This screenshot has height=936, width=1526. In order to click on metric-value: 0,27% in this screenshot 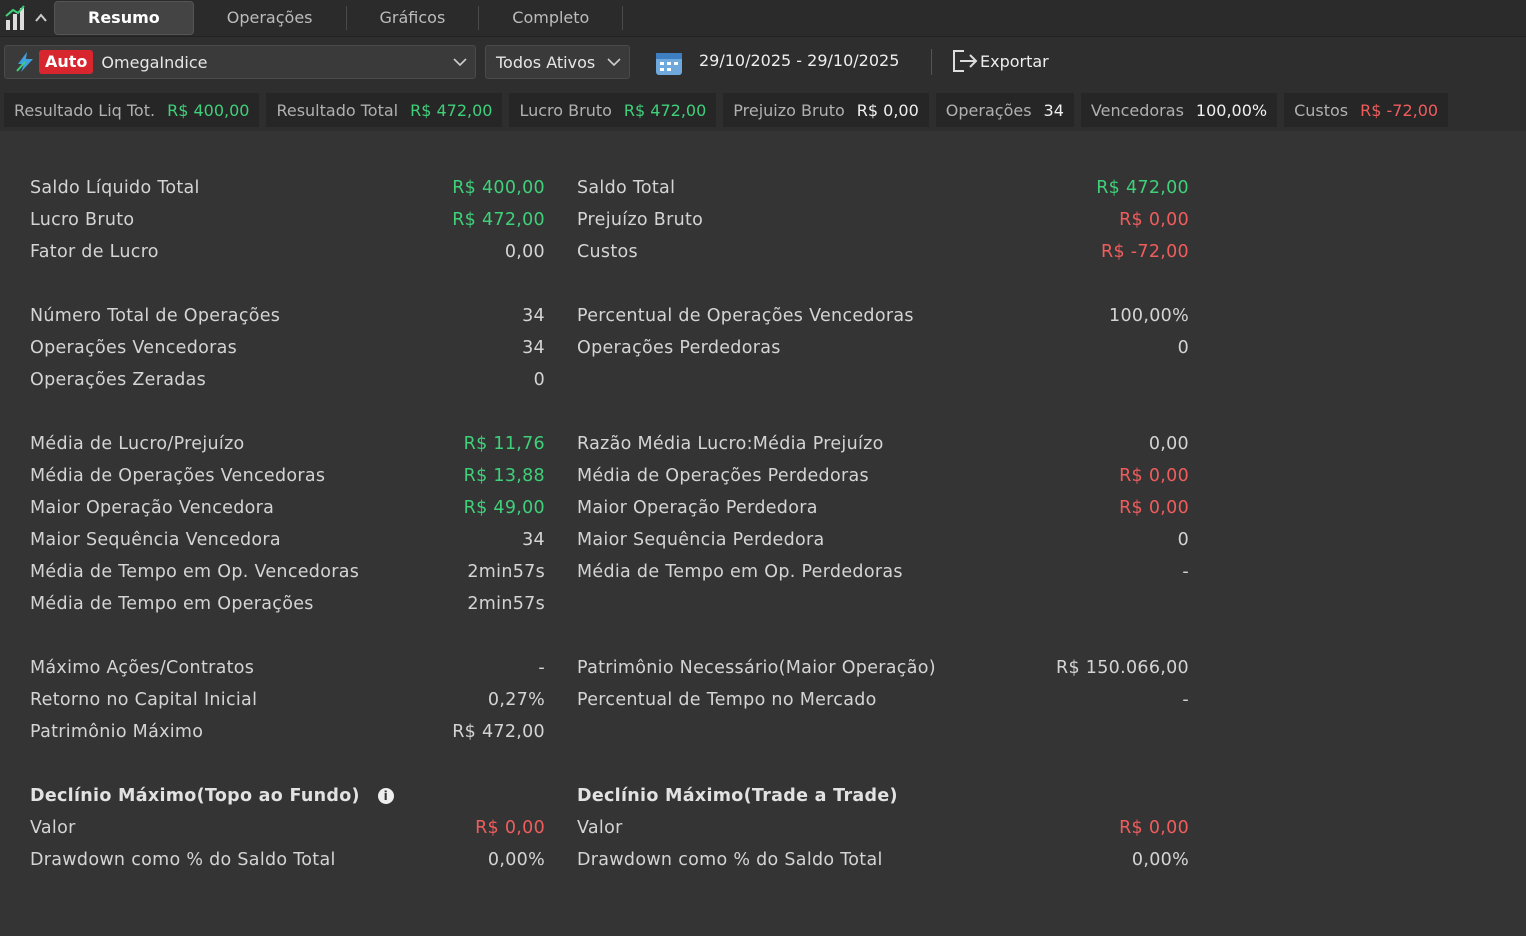, I will do `click(516, 700)`.